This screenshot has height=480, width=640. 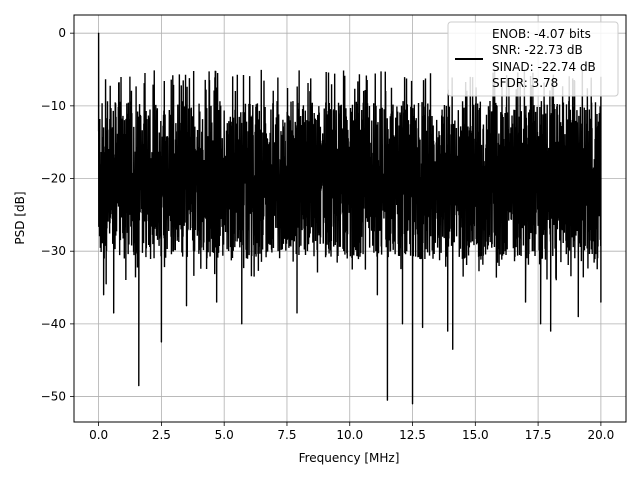 What do you see at coordinates (538, 435) in the screenshot?
I see `x-tick-label: 17.5` at bounding box center [538, 435].